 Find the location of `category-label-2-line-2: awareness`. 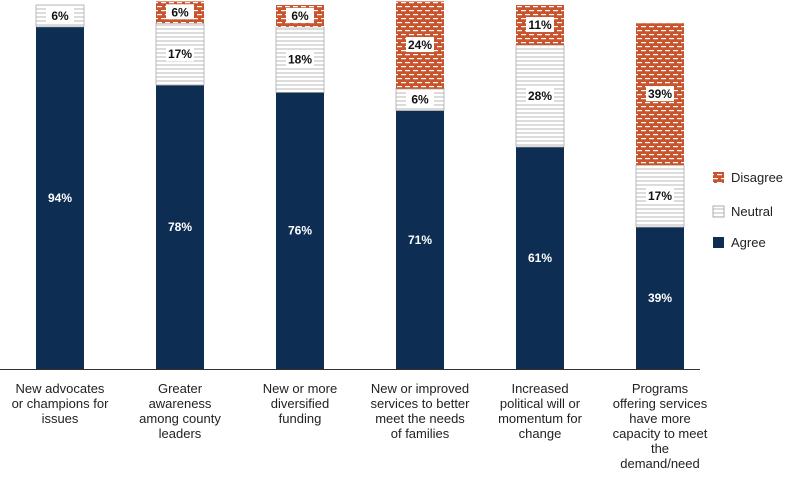

category-label-2-line-2: awareness is located at coordinates (180, 403).